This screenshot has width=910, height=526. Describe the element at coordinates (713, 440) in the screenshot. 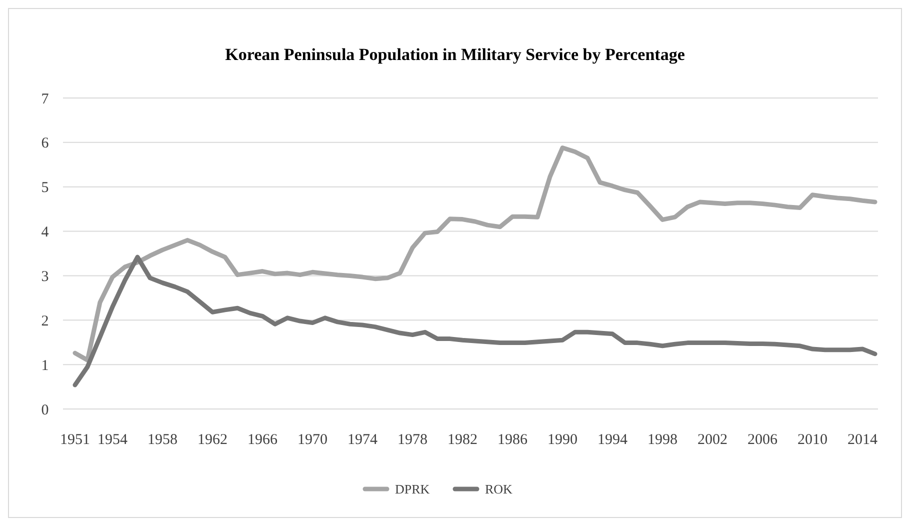

I see `x-tick-label: 2002` at that location.